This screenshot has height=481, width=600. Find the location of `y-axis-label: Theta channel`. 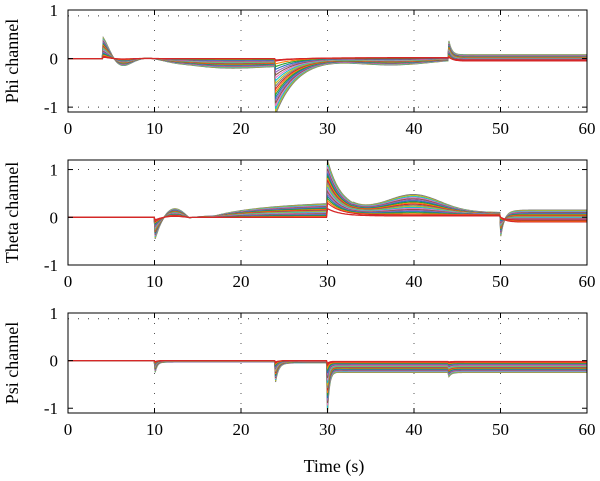

y-axis-label: Theta channel is located at coordinates (12, 212).